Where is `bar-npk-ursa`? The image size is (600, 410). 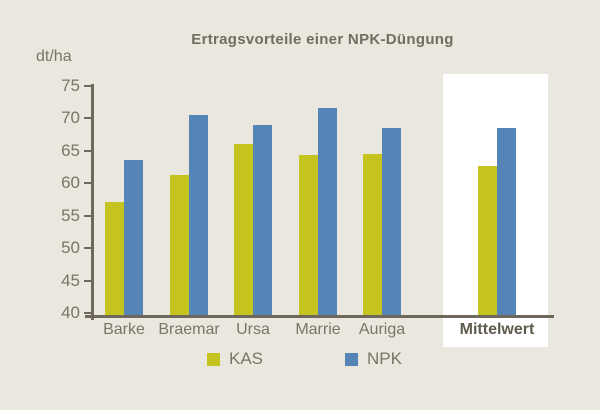 bar-npk-ursa is located at coordinates (262, 221).